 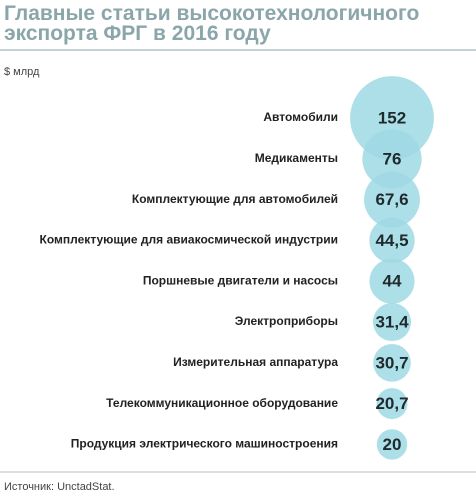 I want to click on chart-title-line-2: экспорта ФРГ в 2016 году, so click(x=137, y=33).